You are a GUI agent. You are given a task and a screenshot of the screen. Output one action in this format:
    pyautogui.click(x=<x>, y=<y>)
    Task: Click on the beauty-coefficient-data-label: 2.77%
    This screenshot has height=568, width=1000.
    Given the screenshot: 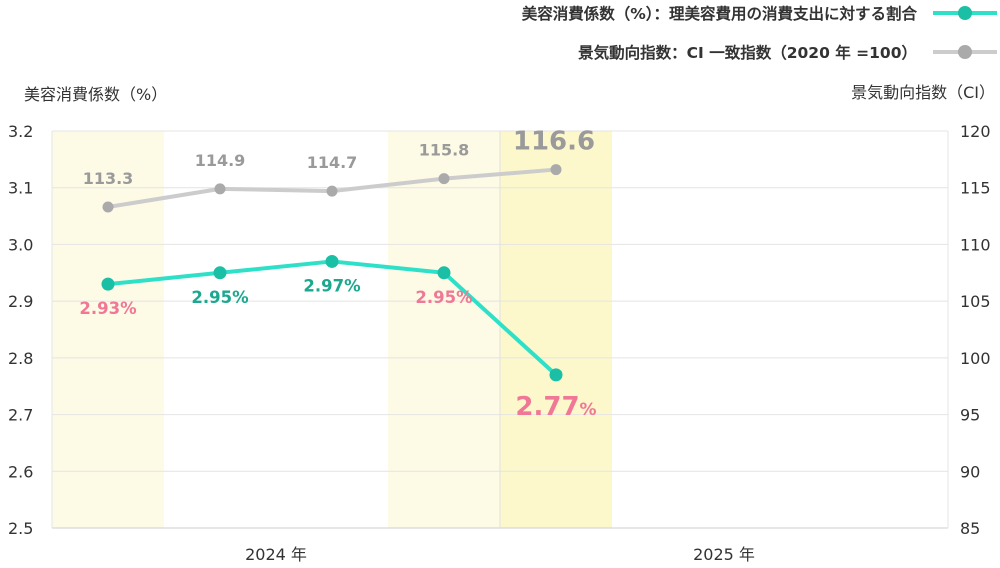 What is the action you would take?
    pyautogui.click(x=555, y=407)
    